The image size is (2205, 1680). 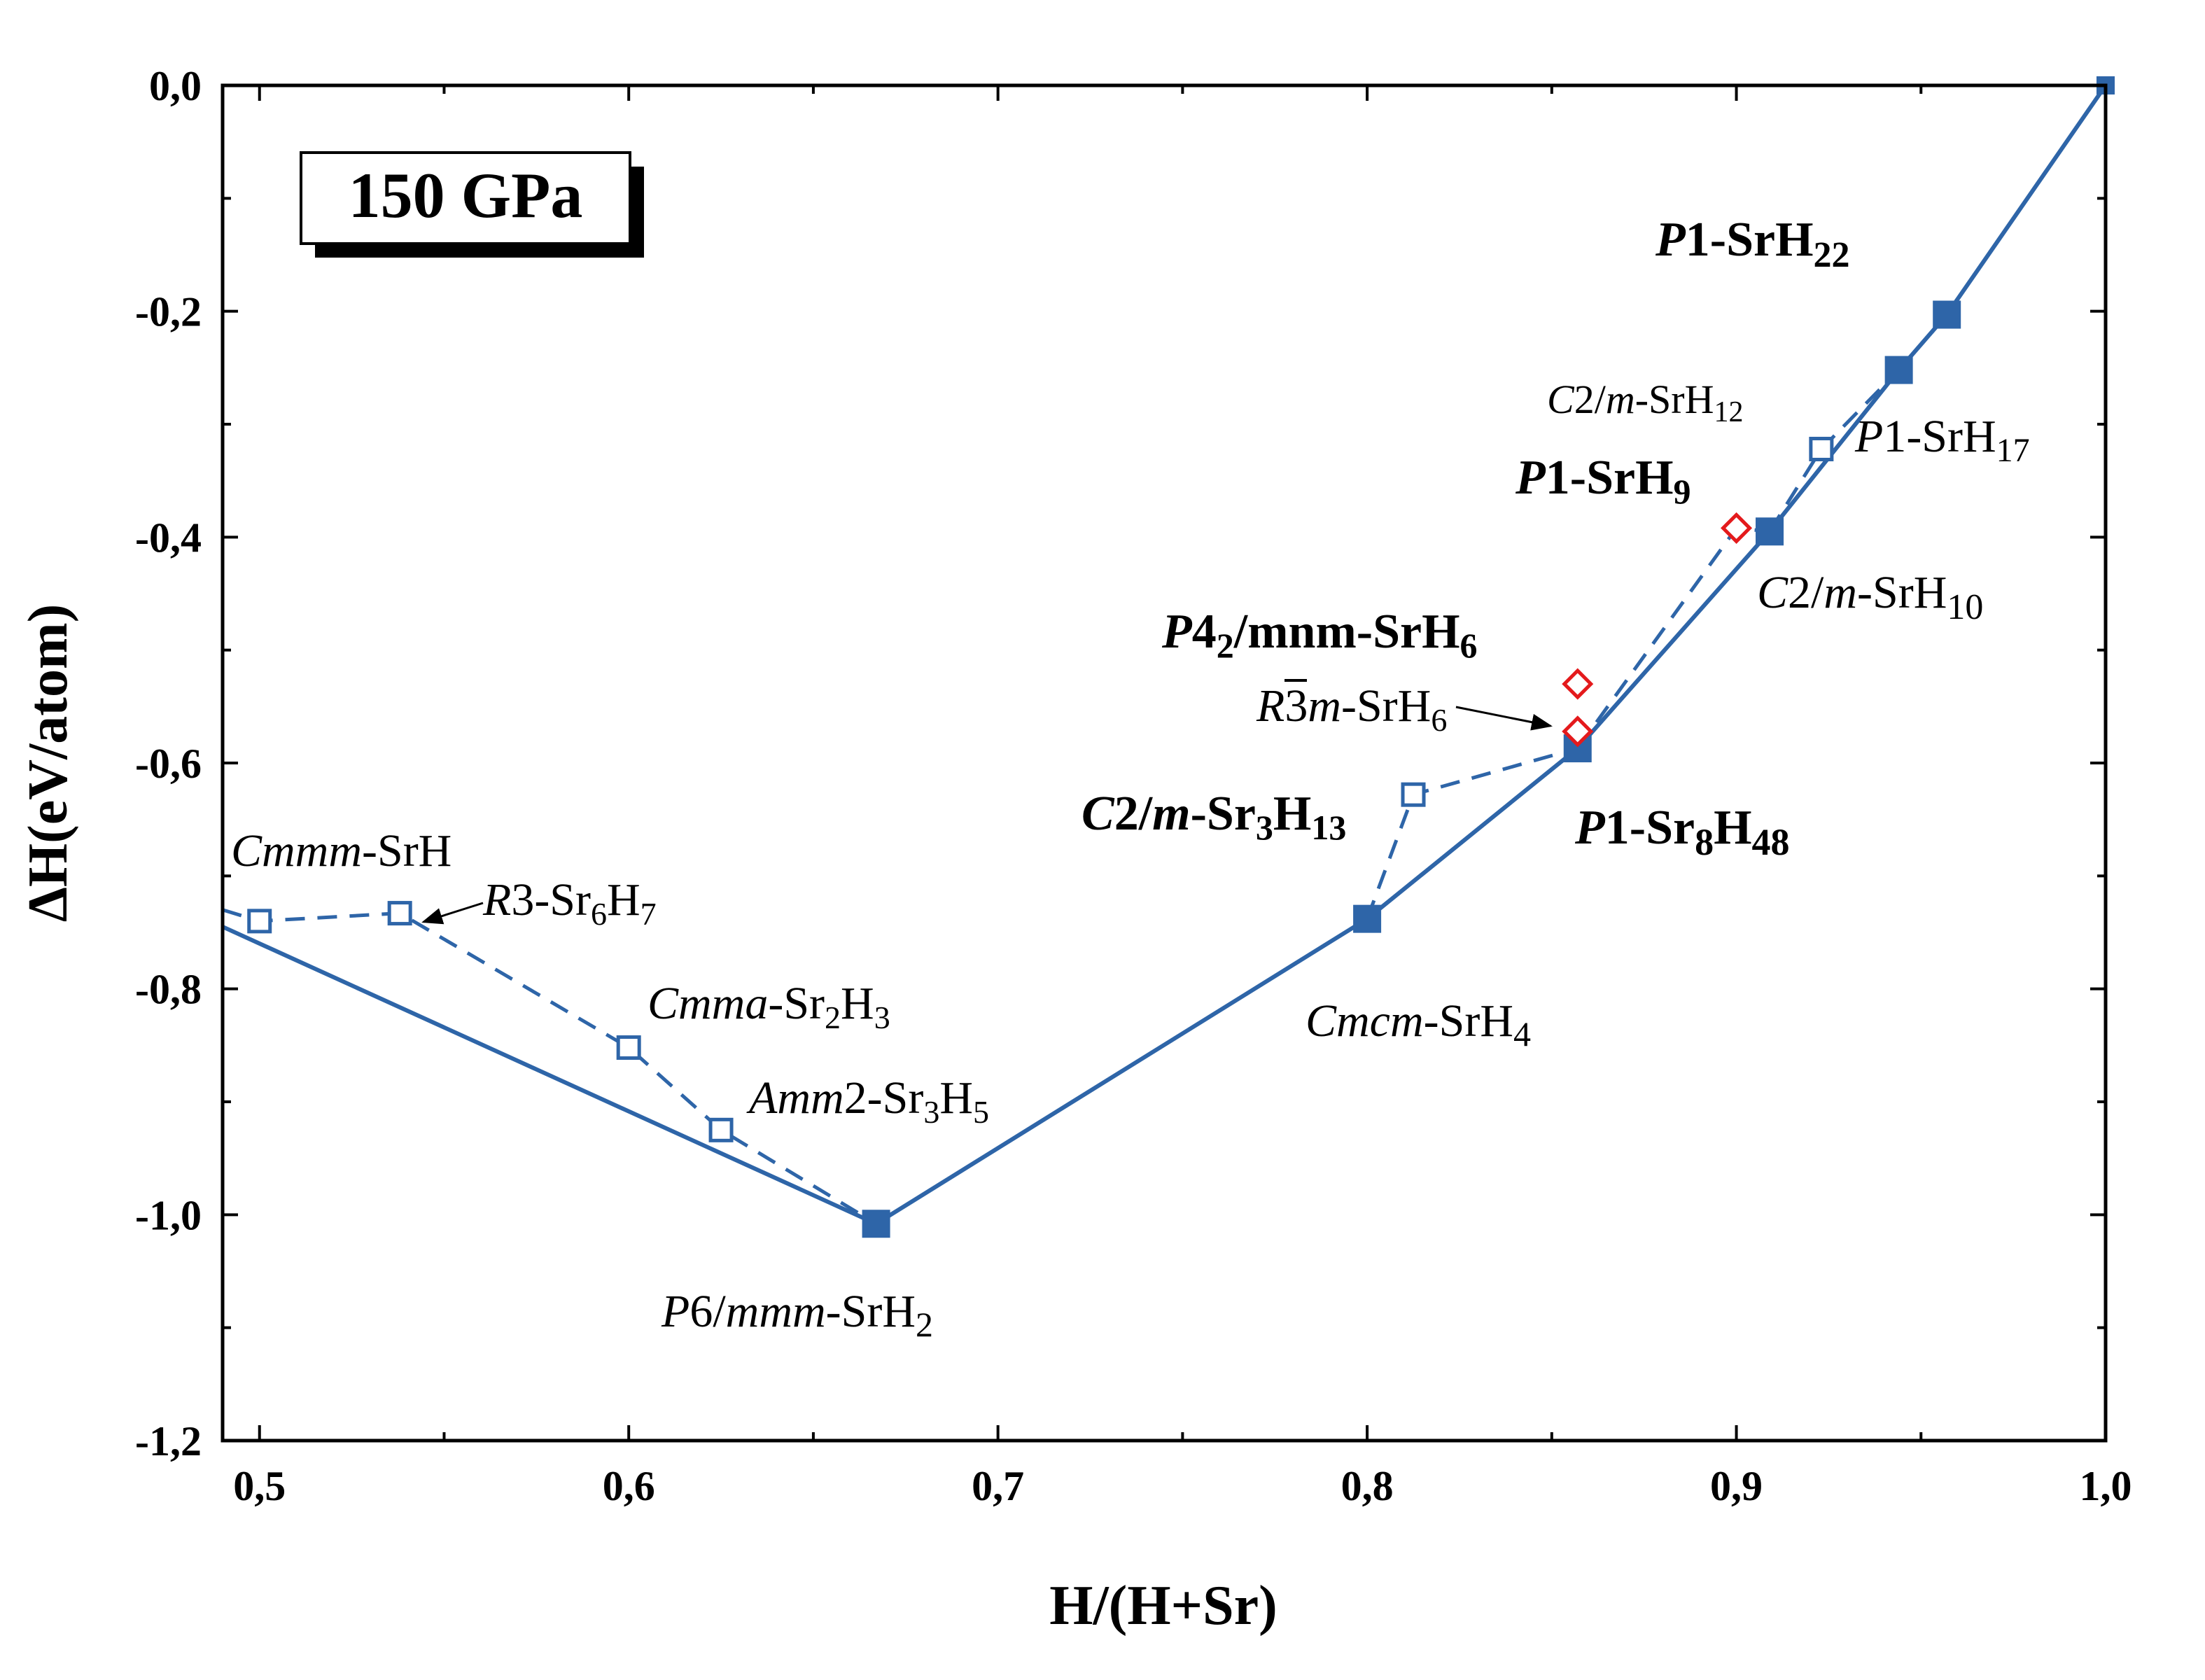 What do you see at coordinates (1870, 597) in the screenshot?
I see `label-c2m-srh10: C2/m-SrH10` at bounding box center [1870, 597].